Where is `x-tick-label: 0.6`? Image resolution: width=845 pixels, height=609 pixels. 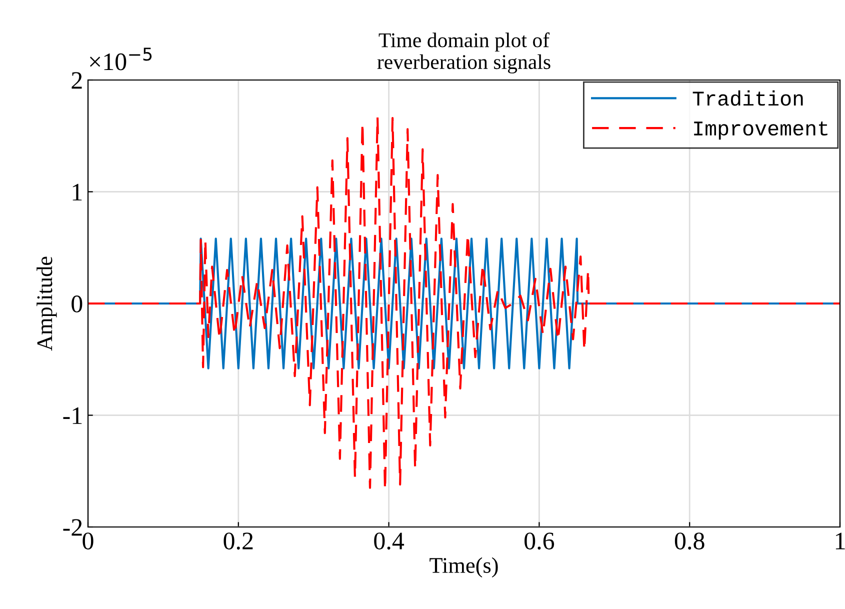 x-tick-label: 0.6 is located at coordinates (539, 541).